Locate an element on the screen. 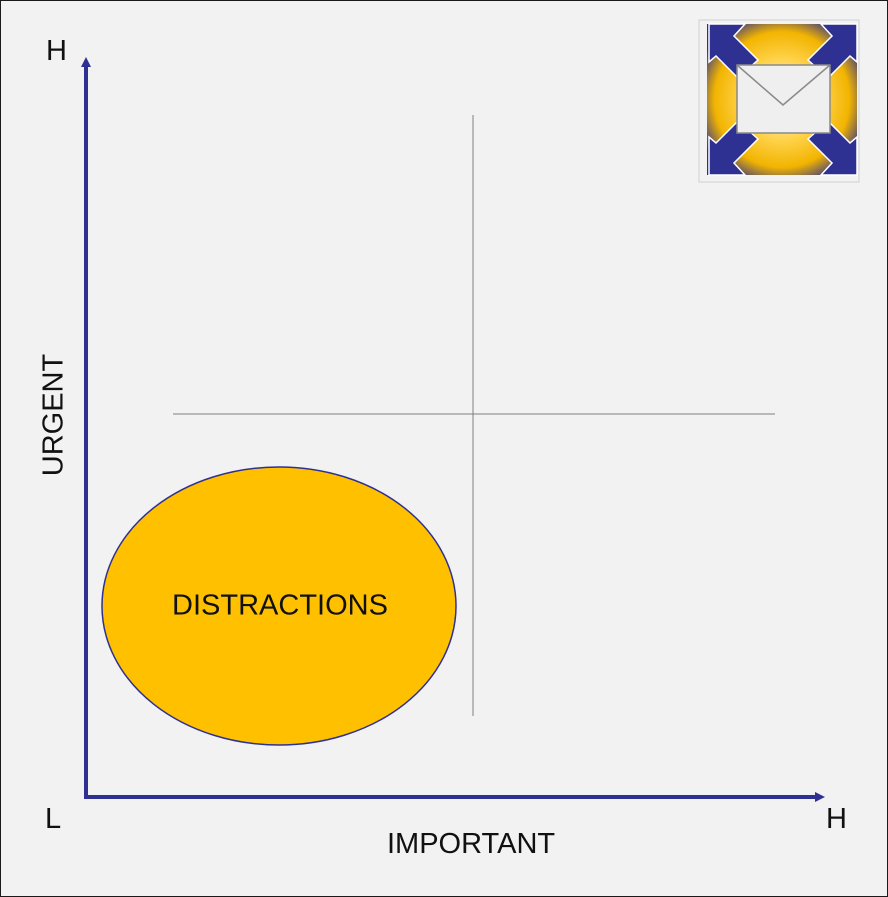  y-axis-title: URGENT is located at coordinates (53, 415).